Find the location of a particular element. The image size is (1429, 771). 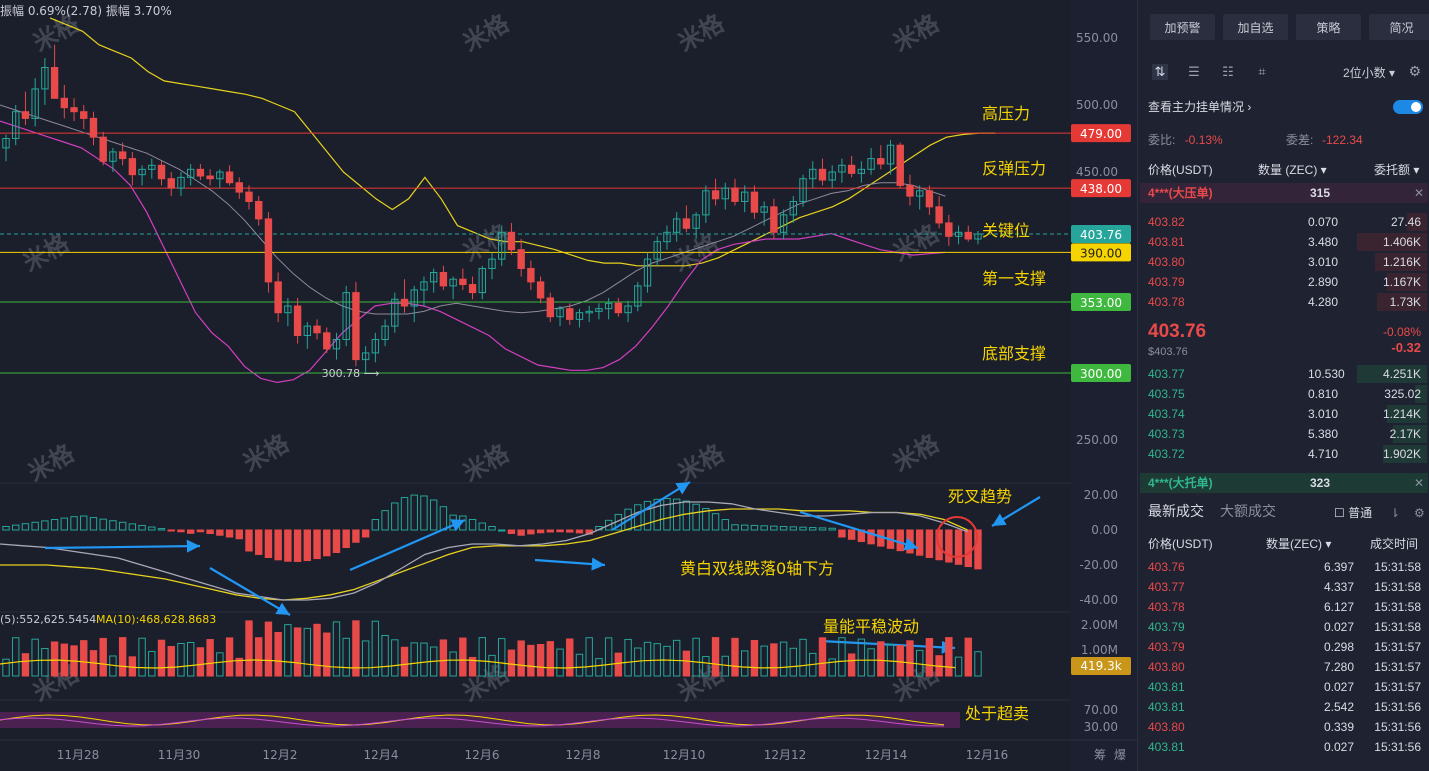

trade-price: 403.80 is located at coordinates (1166, 667).